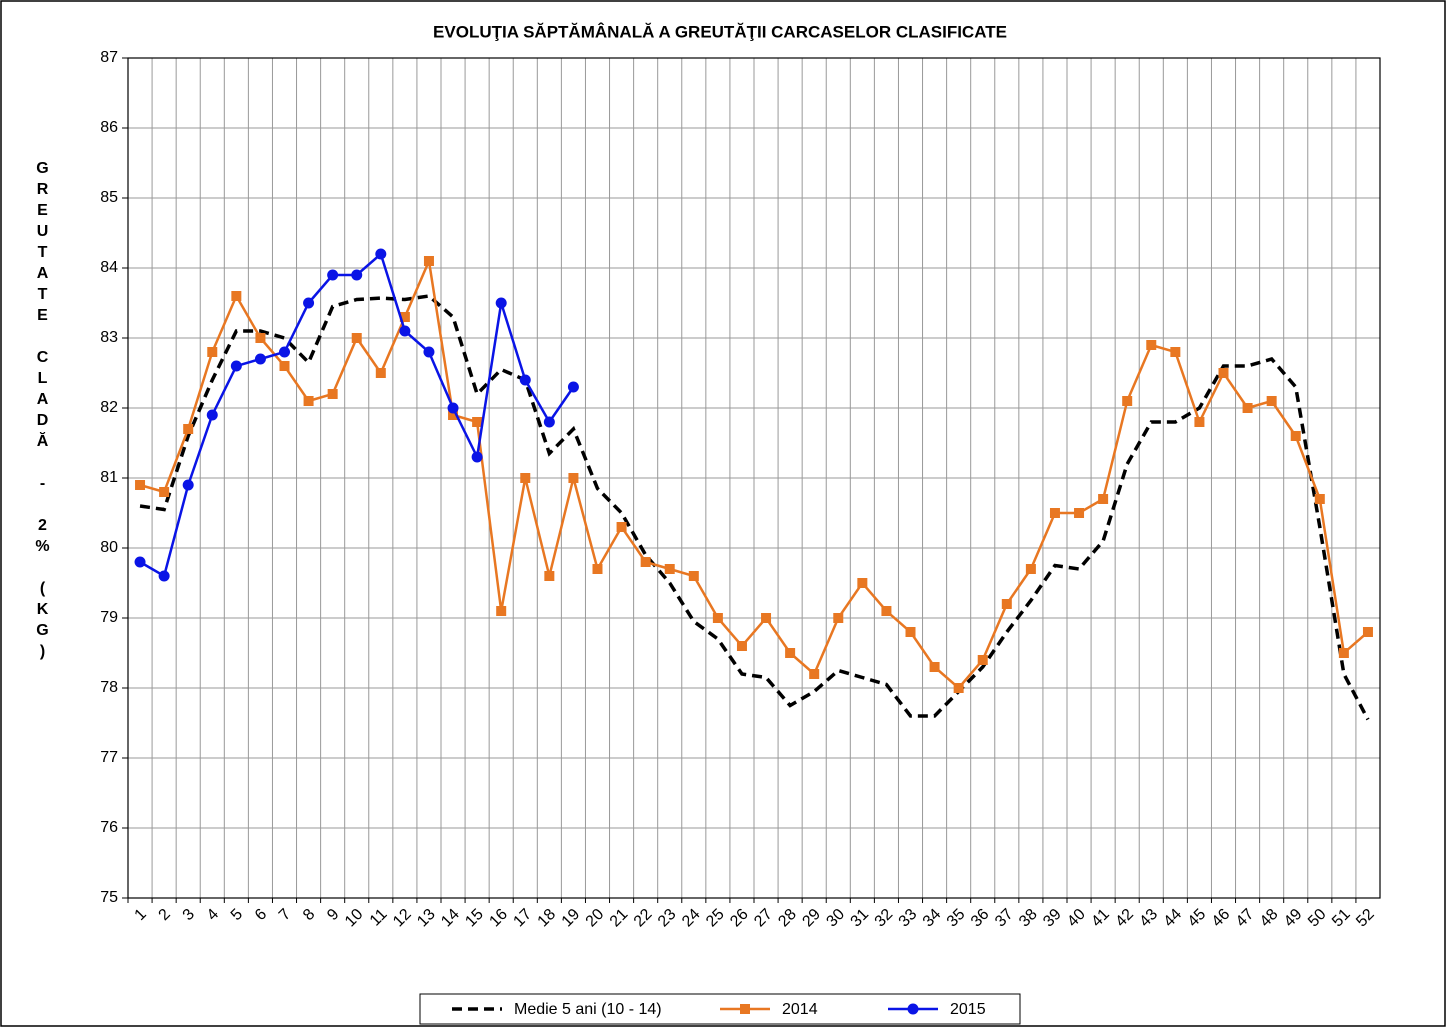 The width and height of the screenshot is (1448, 1028). I want to click on x-tick-label: 36, so click(980, 918).